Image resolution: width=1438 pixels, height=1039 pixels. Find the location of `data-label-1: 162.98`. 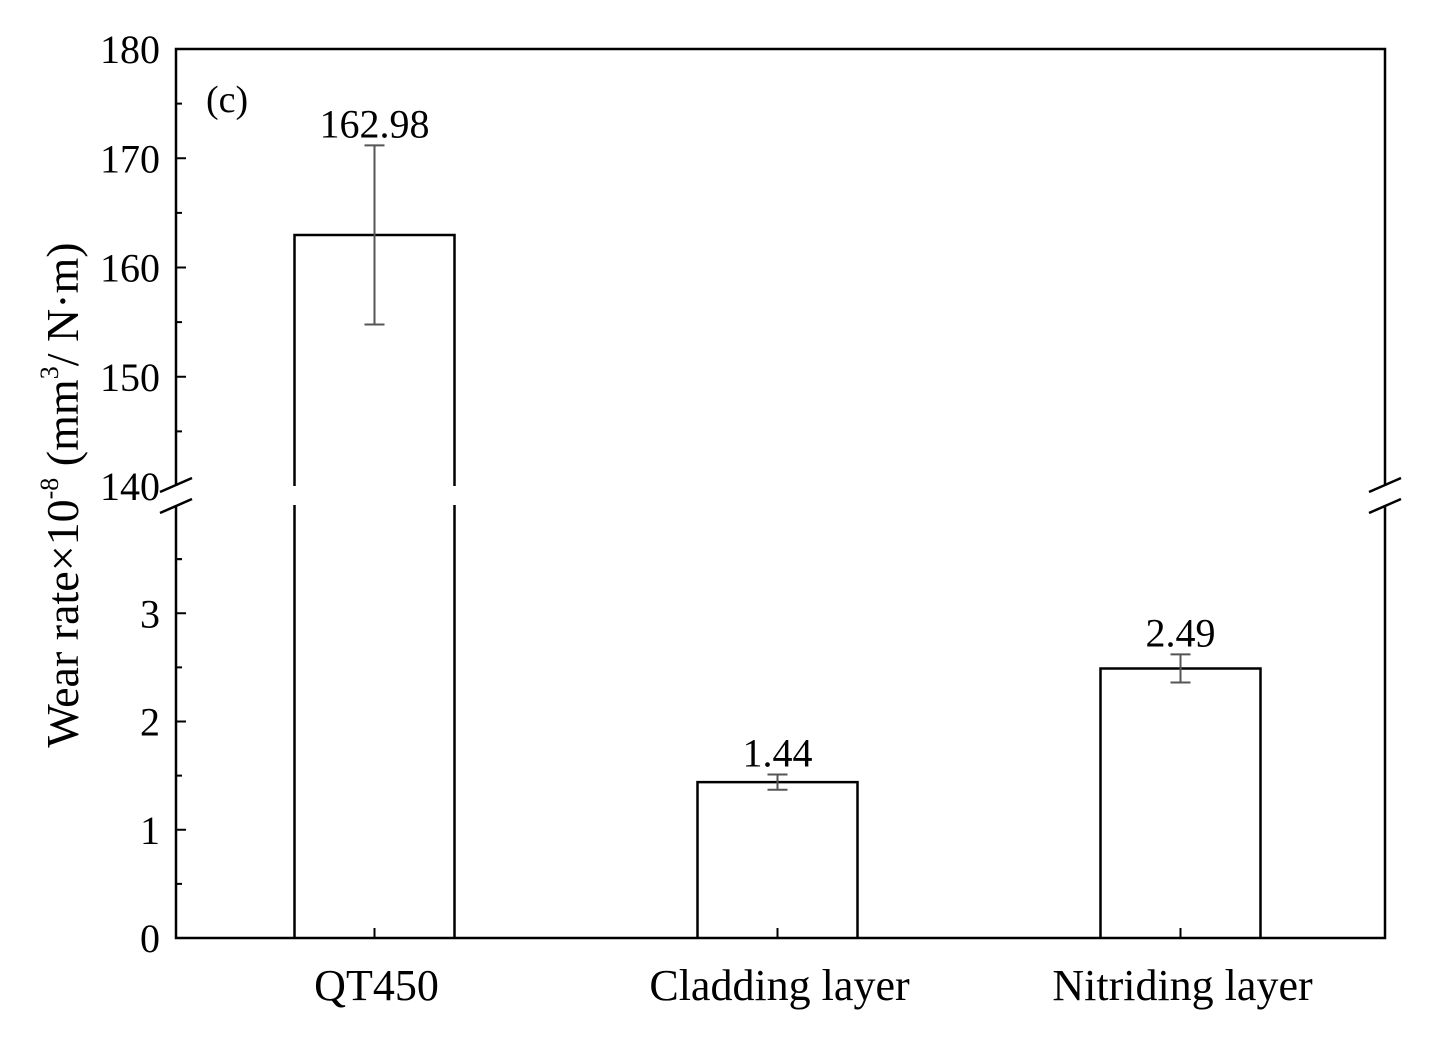

data-label-1: 162.98 is located at coordinates (375, 123).